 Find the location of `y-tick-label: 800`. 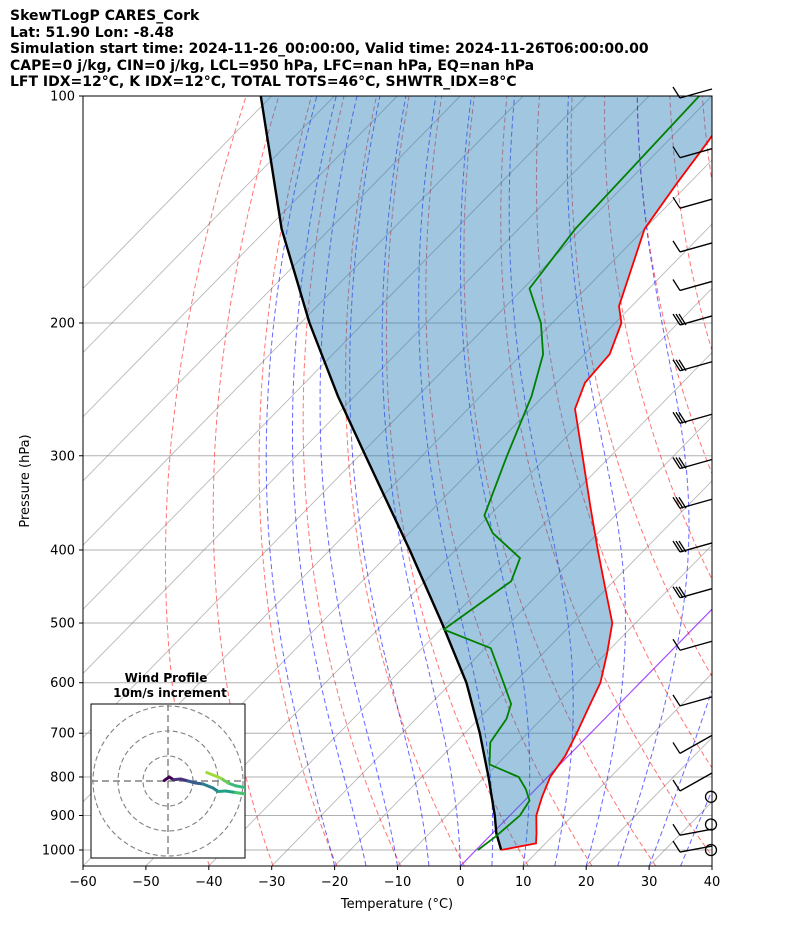

y-tick-label: 800 is located at coordinates (62, 777).